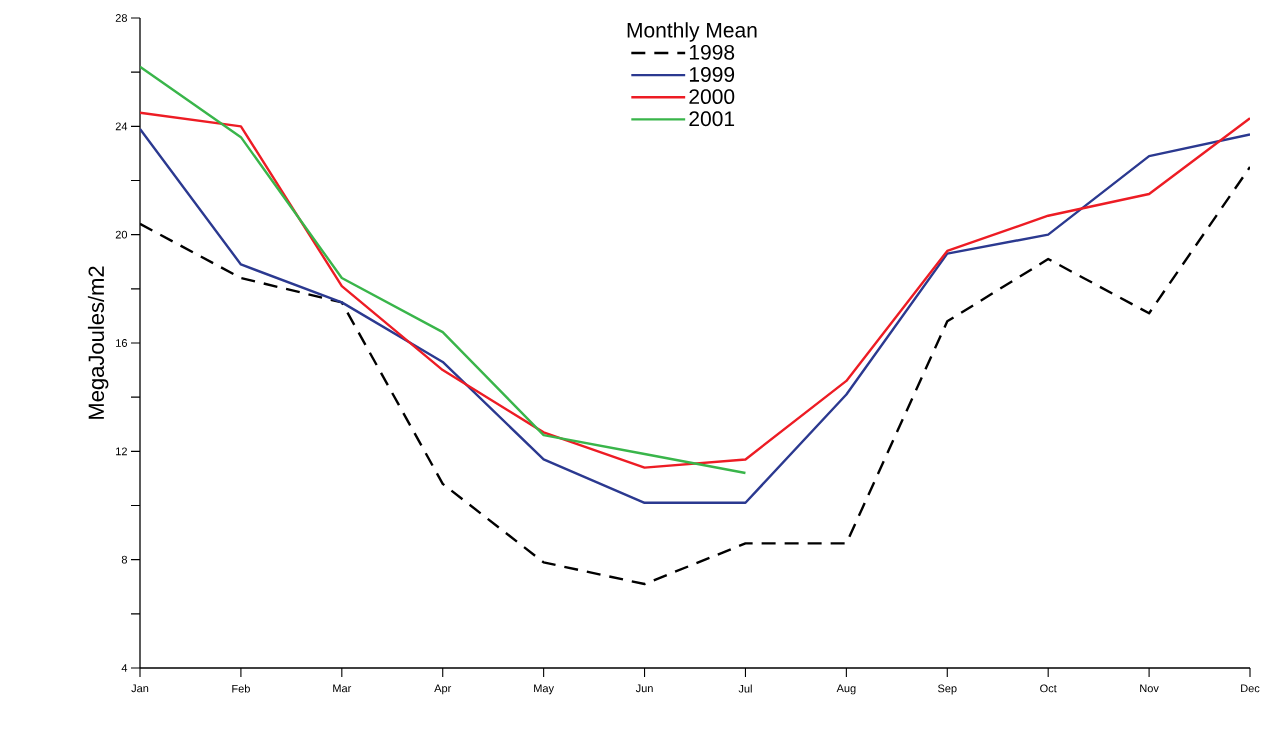 This screenshot has height=739, width=1279. Describe the element at coordinates (947, 689) in the screenshot. I see `x-tick-label: Sep` at that location.